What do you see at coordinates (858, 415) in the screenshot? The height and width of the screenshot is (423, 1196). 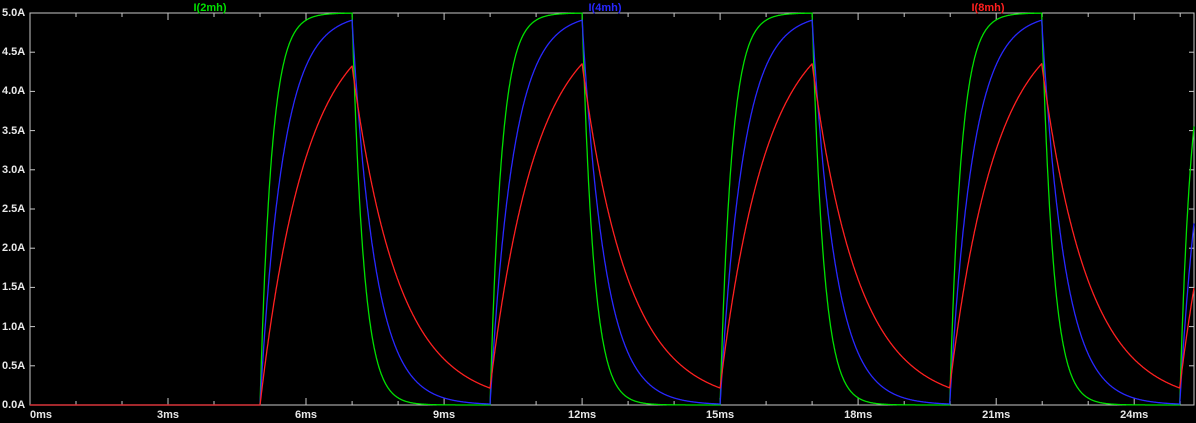 I see `x-axis-label: 18ms` at bounding box center [858, 415].